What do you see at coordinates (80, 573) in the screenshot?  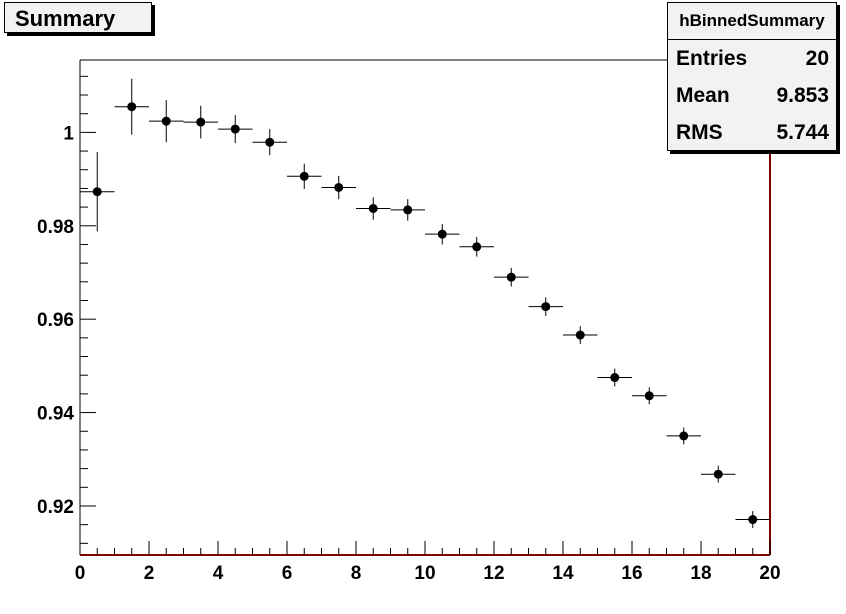 I see `x-tick-label: 0` at bounding box center [80, 573].